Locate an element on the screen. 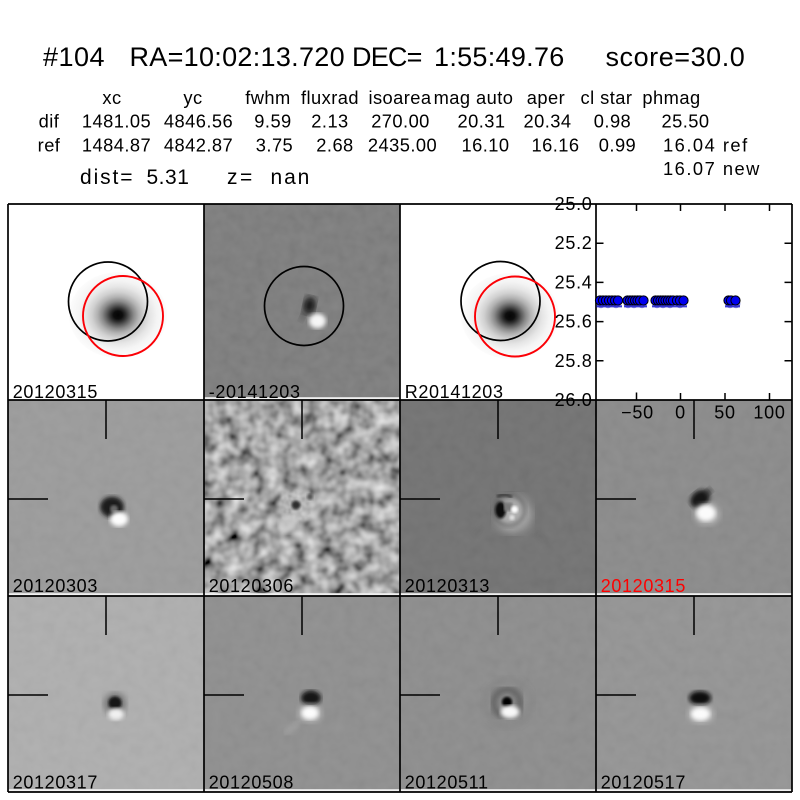 Image resolution: width=800 pixels, height=800 pixels. svg-text: 5.31 is located at coordinates (168, 177).